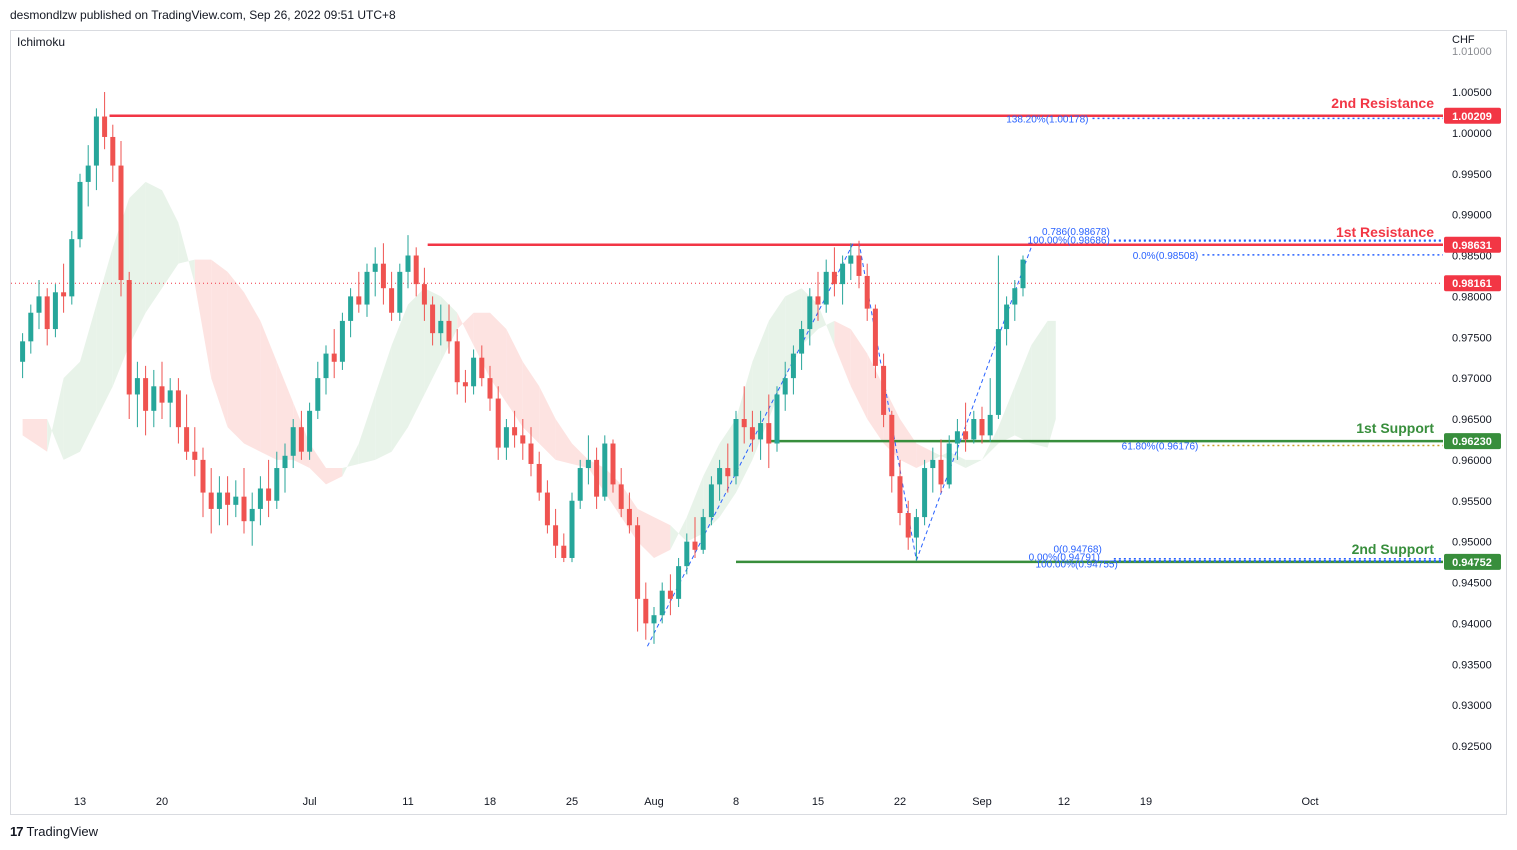  What do you see at coordinates (1472, 175) in the screenshot?
I see `y-tick-label: 0.99500` at bounding box center [1472, 175].